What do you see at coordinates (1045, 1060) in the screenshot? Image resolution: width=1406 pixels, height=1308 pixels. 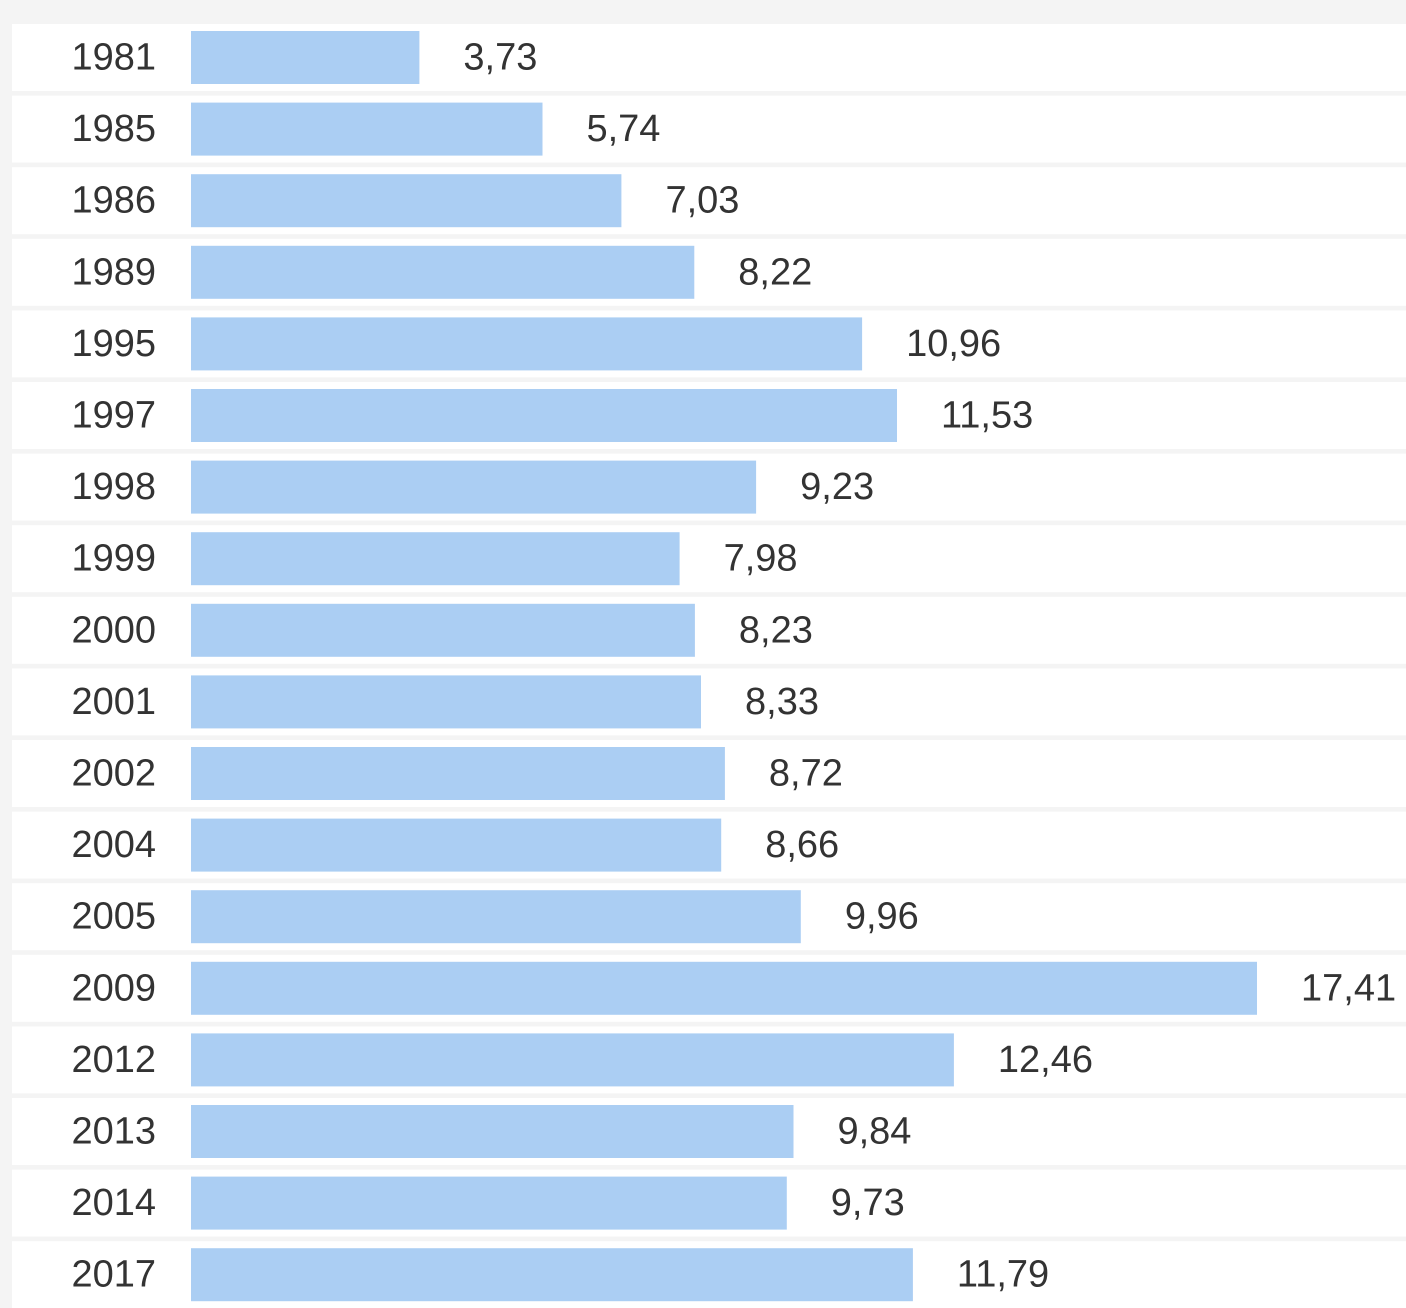 I see `value-label: 12,46` at bounding box center [1045, 1060].